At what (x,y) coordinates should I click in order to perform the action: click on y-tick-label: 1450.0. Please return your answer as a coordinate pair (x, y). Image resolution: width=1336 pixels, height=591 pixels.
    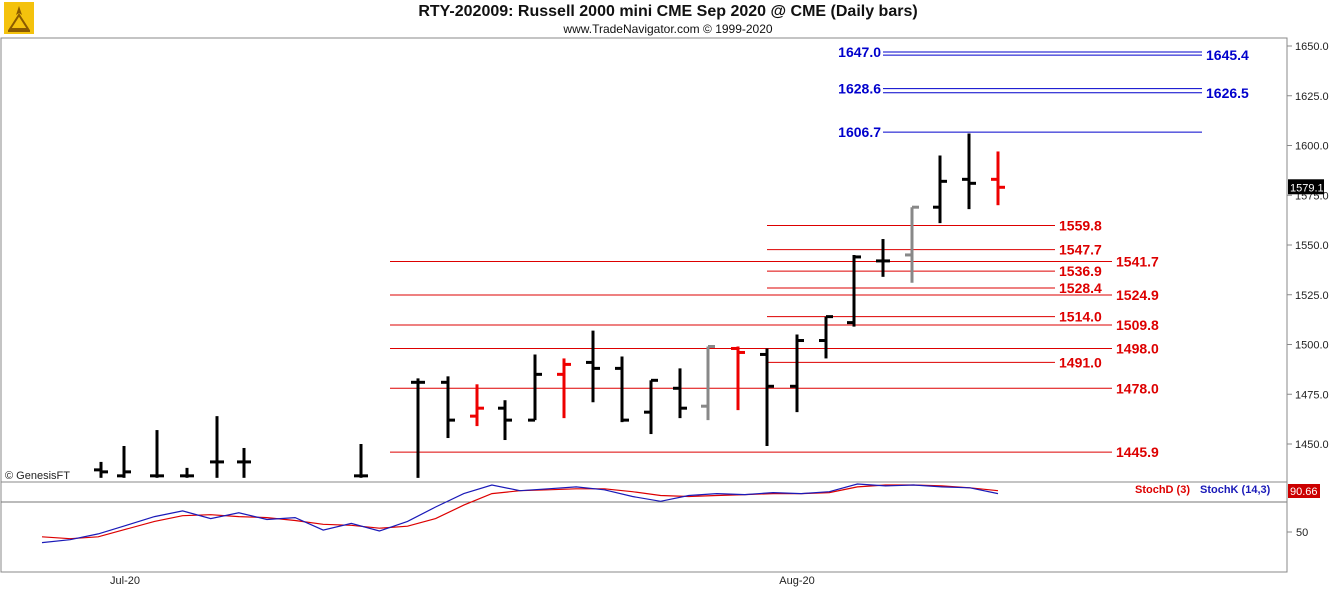
    Looking at the image, I should click on (1312, 445).